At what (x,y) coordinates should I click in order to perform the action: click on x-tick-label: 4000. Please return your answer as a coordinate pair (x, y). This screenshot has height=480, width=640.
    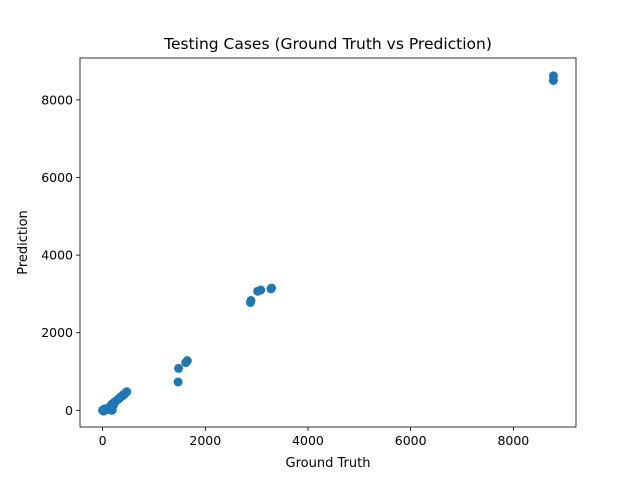
    Looking at the image, I should click on (308, 440).